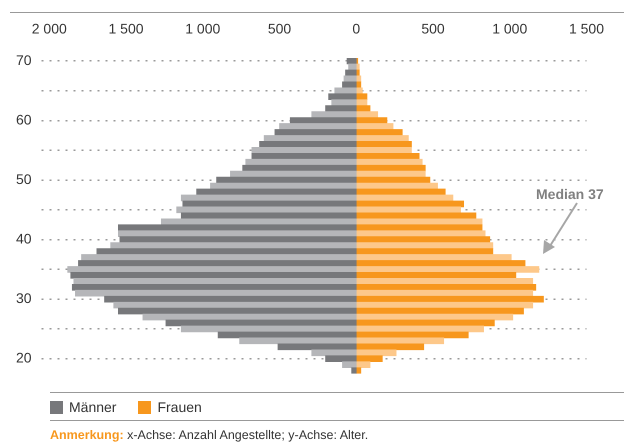 This screenshot has height=443, width=624. I want to click on y-tick-label: 30, so click(24, 298).